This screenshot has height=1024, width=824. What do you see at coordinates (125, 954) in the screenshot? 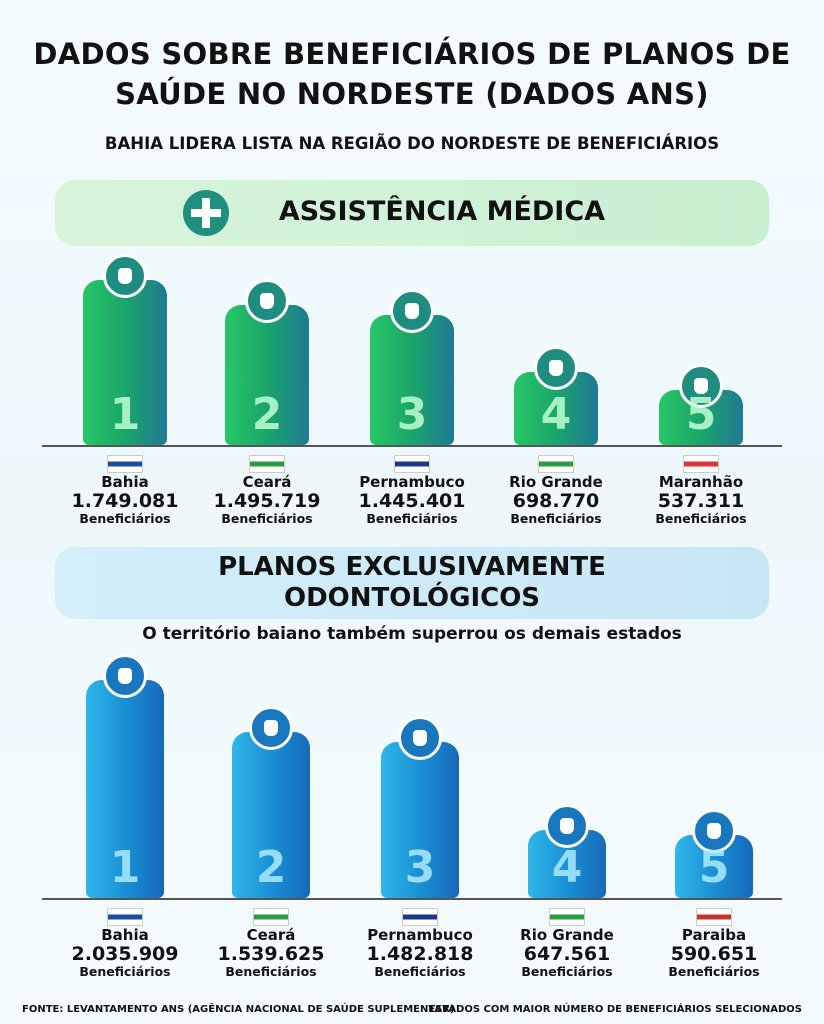
I see `beneficiary-count: 2.035.909` at bounding box center [125, 954].